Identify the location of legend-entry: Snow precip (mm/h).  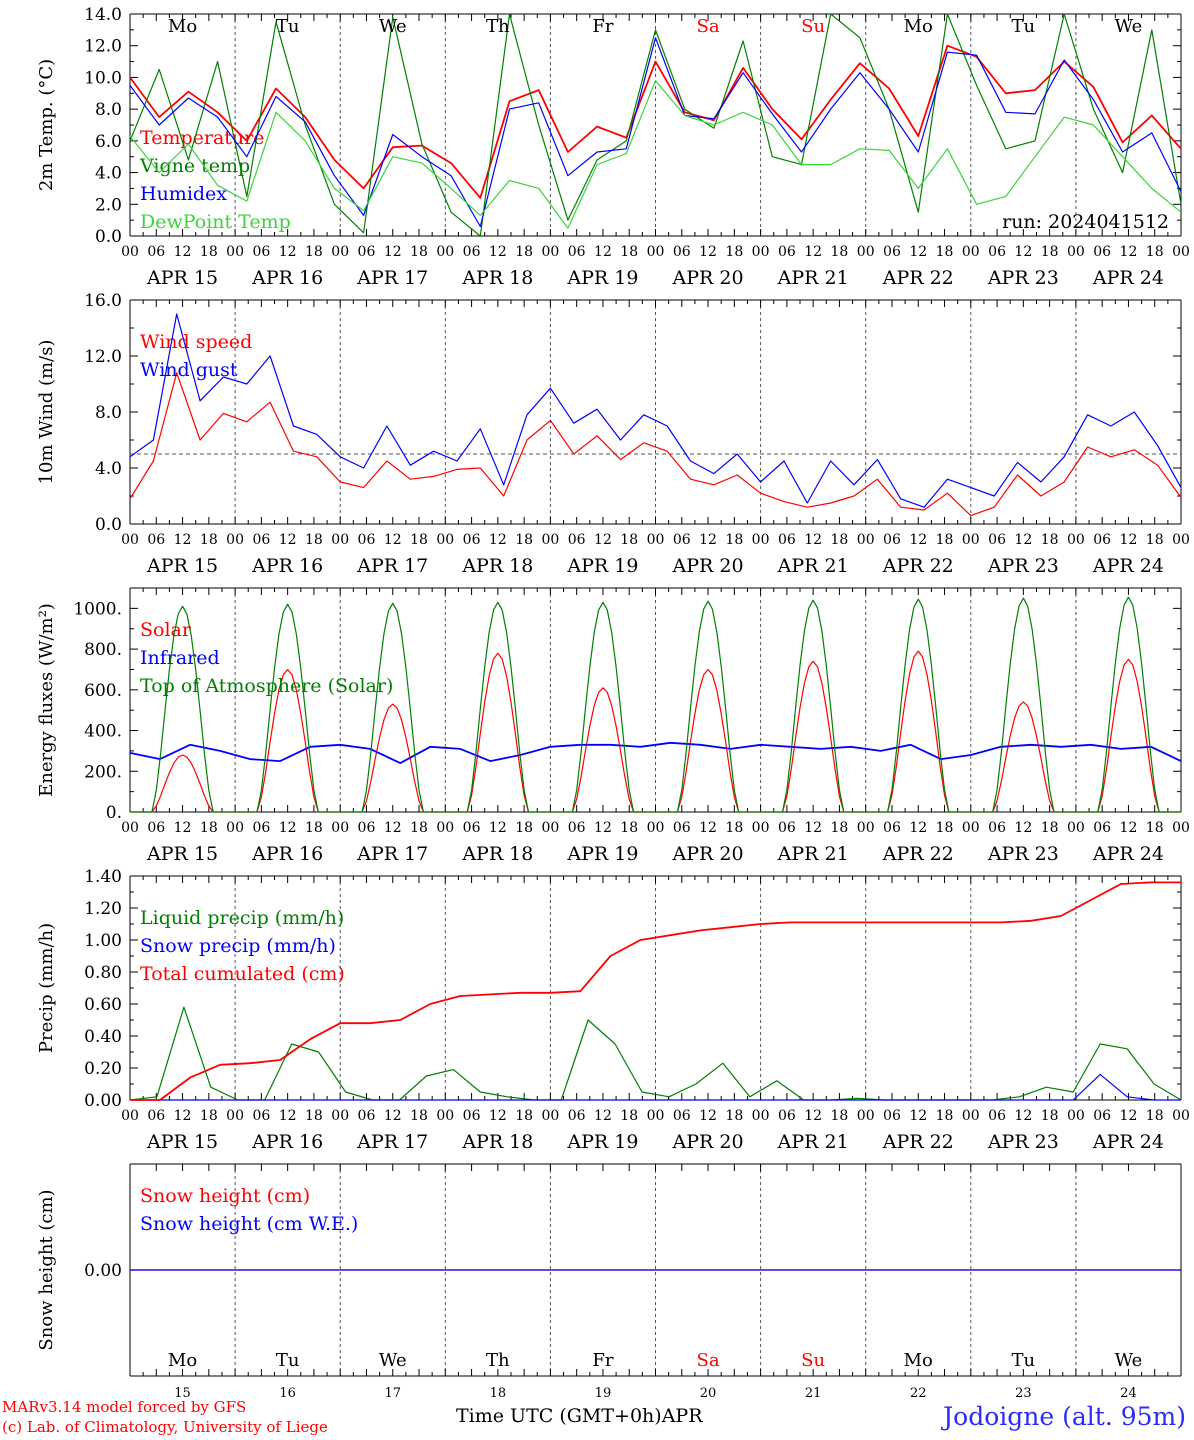
(238, 946).